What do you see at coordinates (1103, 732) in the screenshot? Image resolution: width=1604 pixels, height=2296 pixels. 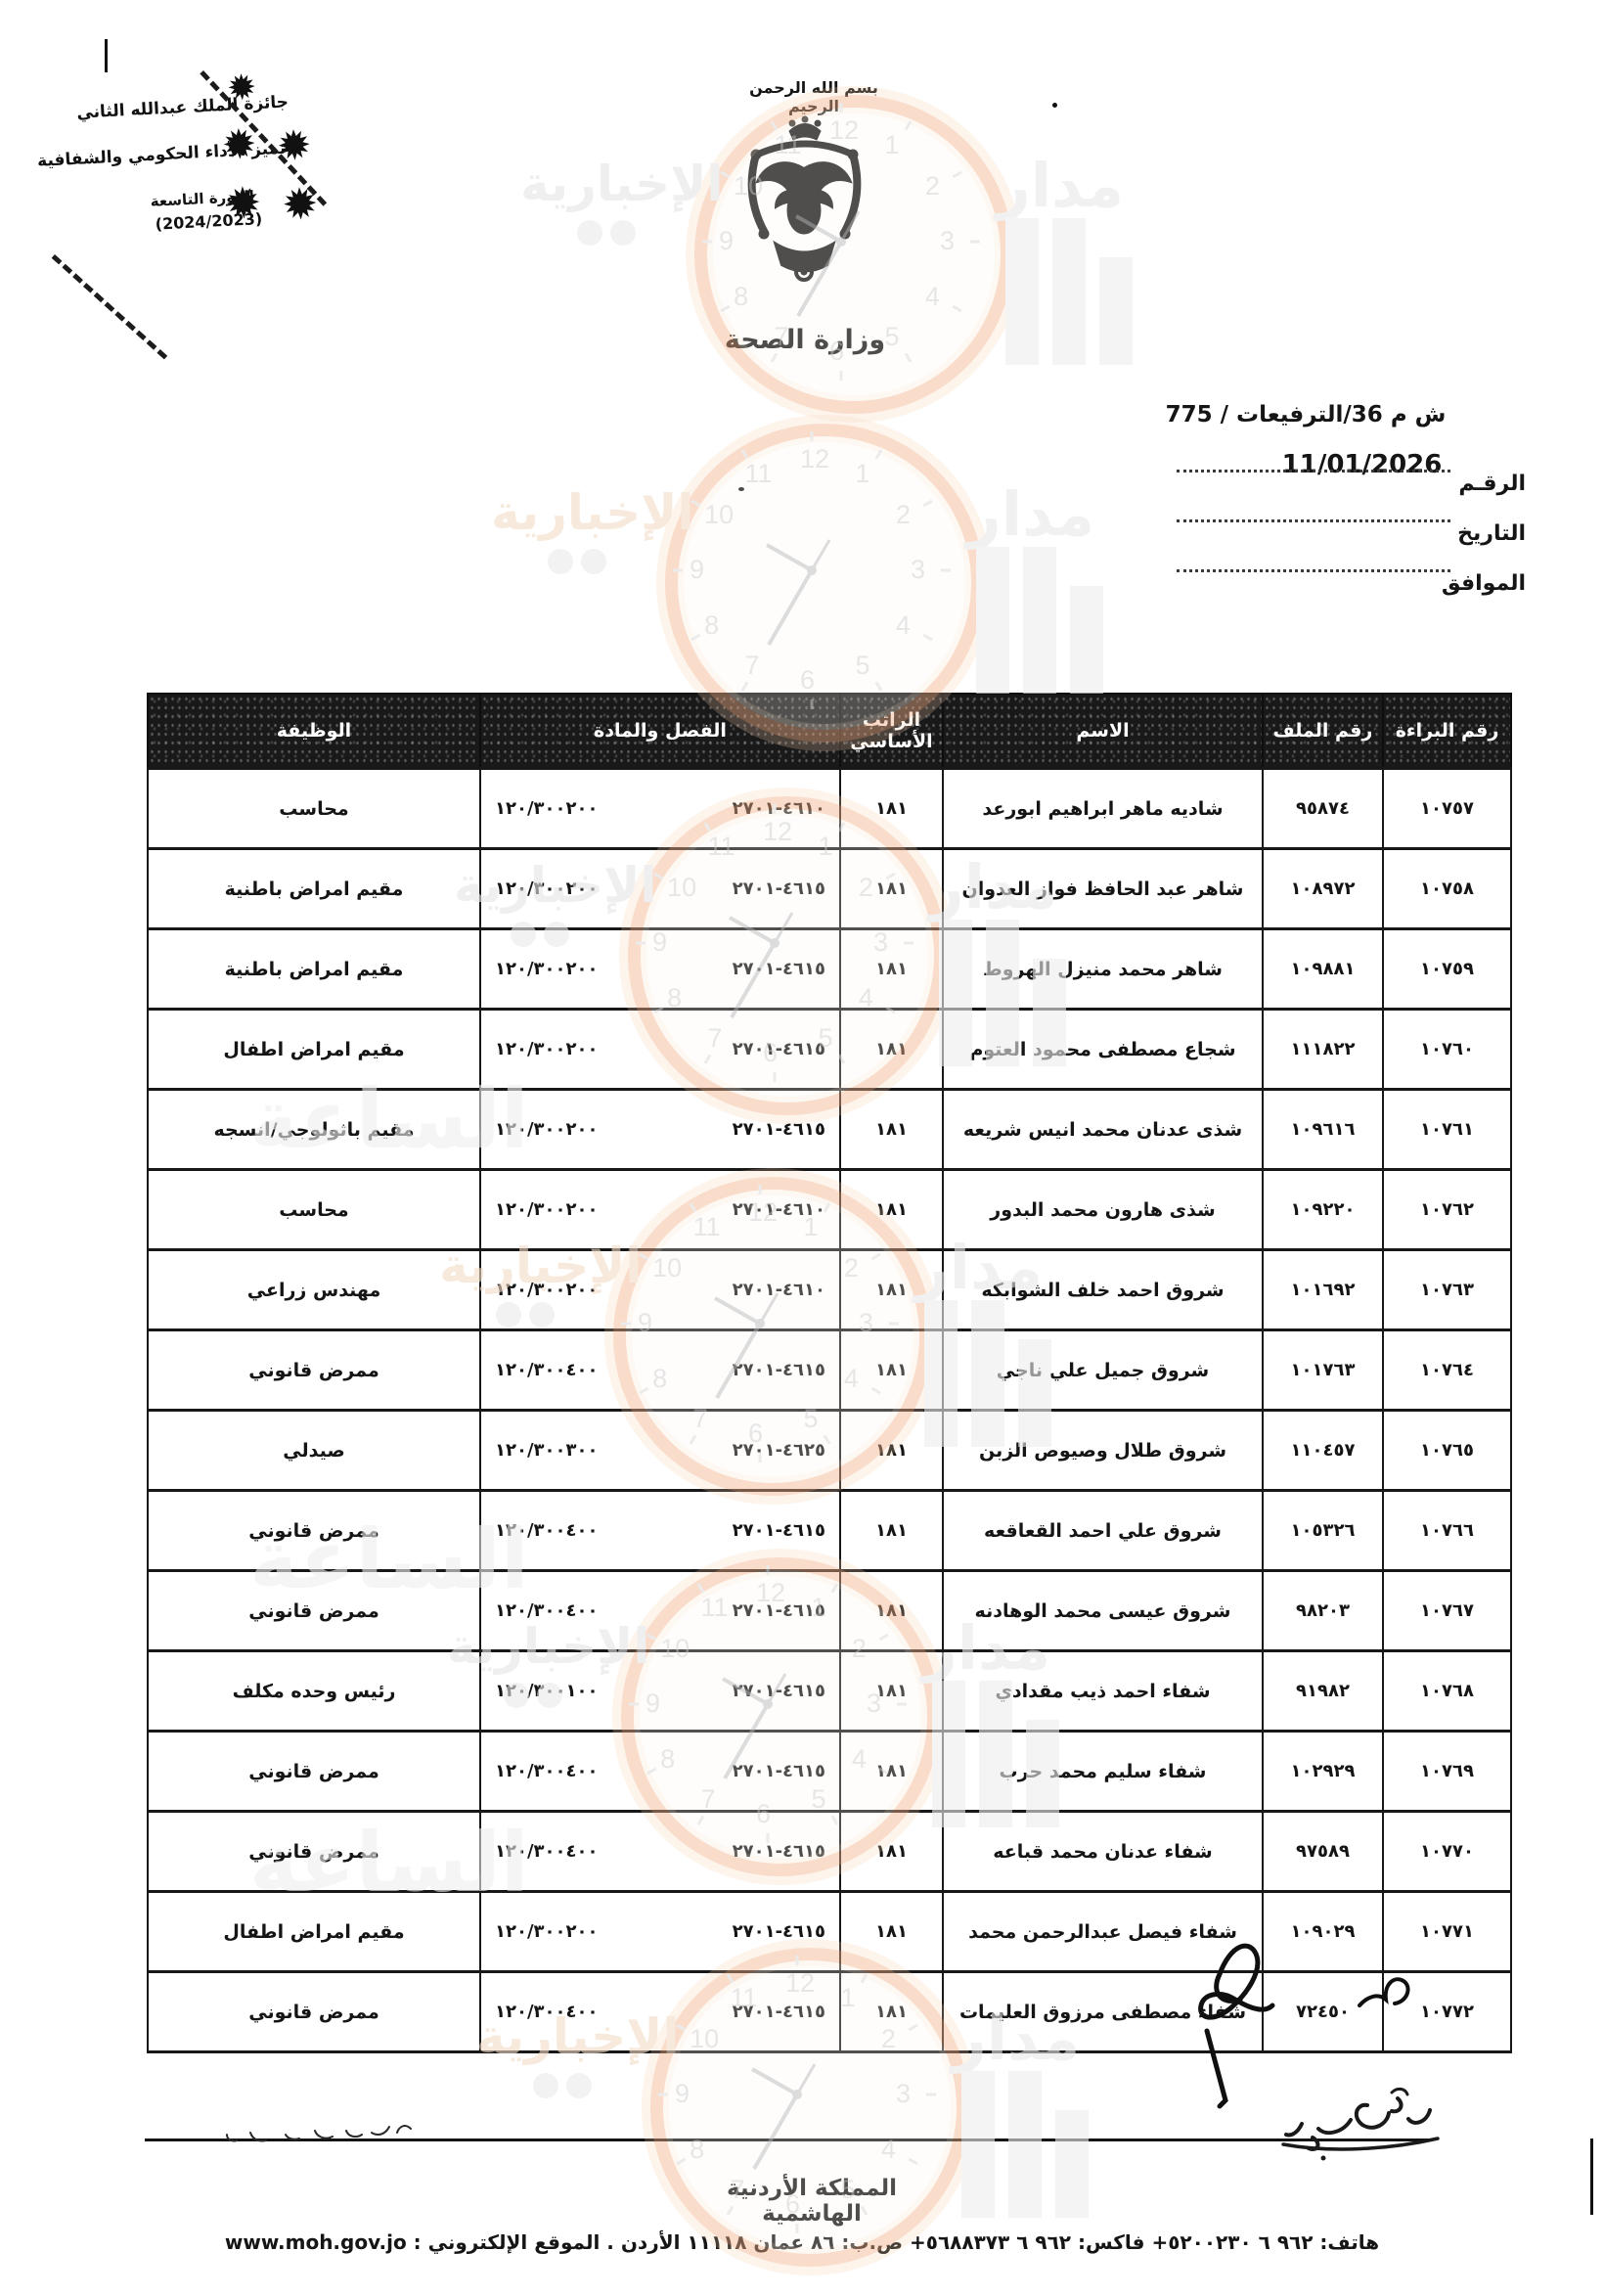 I see `column-header-2: الاسم` at bounding box center [1103, 732].